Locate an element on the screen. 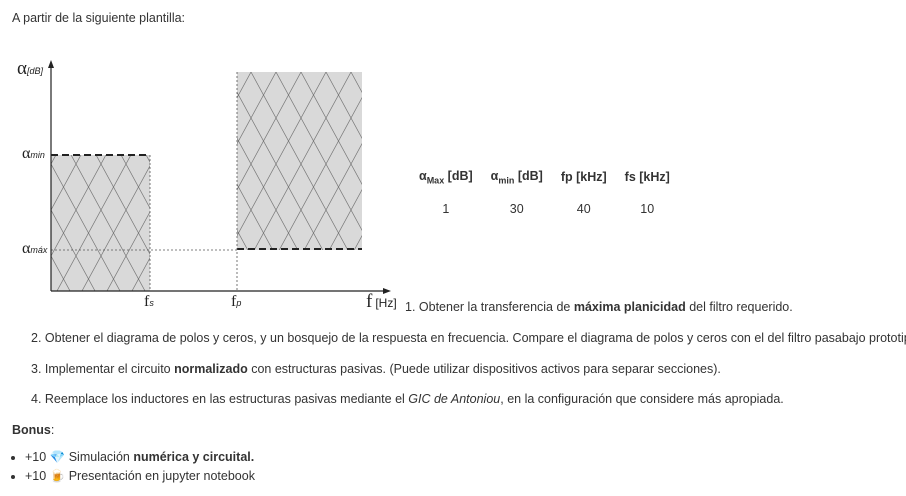  text-segment: máxima planicidad is located at coordinates (629, 307).